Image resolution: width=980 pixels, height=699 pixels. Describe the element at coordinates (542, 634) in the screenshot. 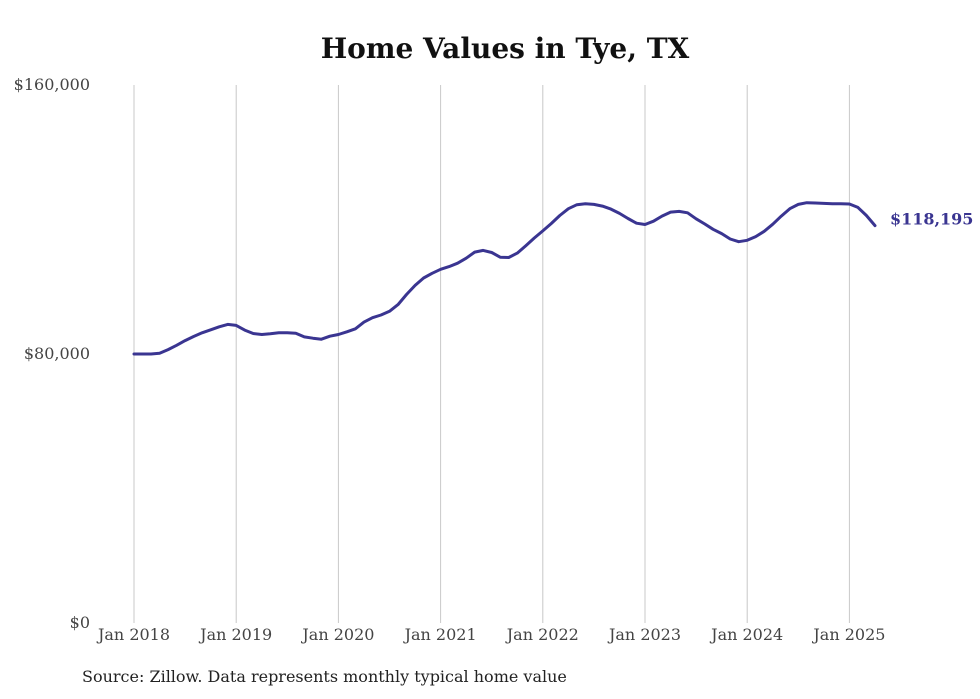

I see `x-tick-label: Jan 2022` at that location.